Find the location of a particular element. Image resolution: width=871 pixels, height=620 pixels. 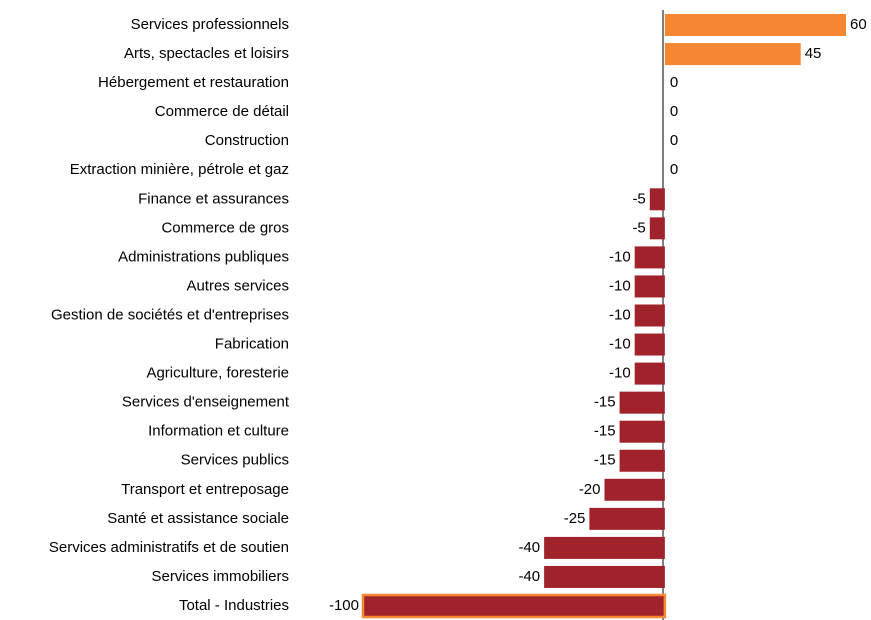

category-label: Information et culture is located at coordinates (218, 431).